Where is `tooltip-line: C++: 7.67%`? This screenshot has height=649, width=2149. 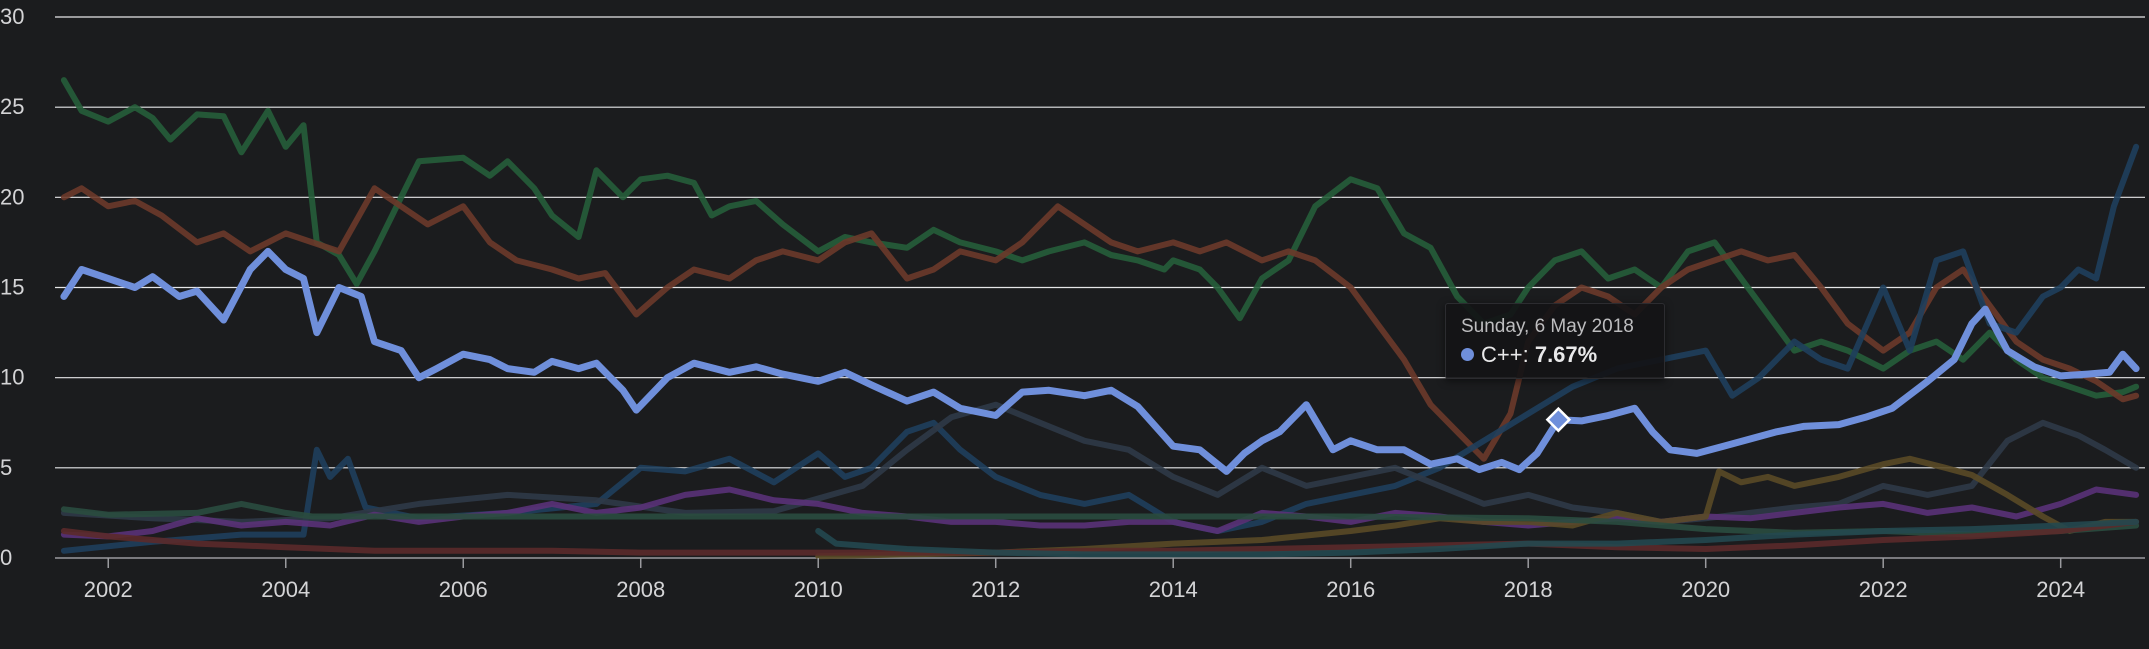 tooltip-line: C++: 7.67% is located at coordinates (1529, 355).